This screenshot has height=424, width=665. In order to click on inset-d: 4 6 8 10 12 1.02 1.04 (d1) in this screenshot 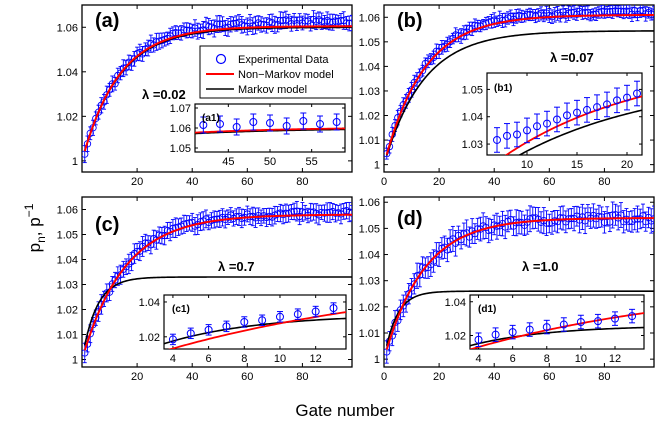, I will do `click(545, 329)`.